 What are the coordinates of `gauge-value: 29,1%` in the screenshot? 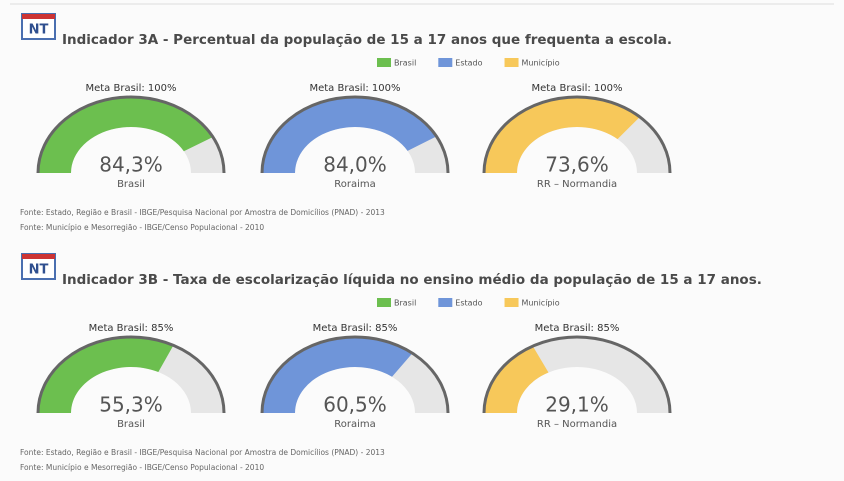 It's located at (577, 405).